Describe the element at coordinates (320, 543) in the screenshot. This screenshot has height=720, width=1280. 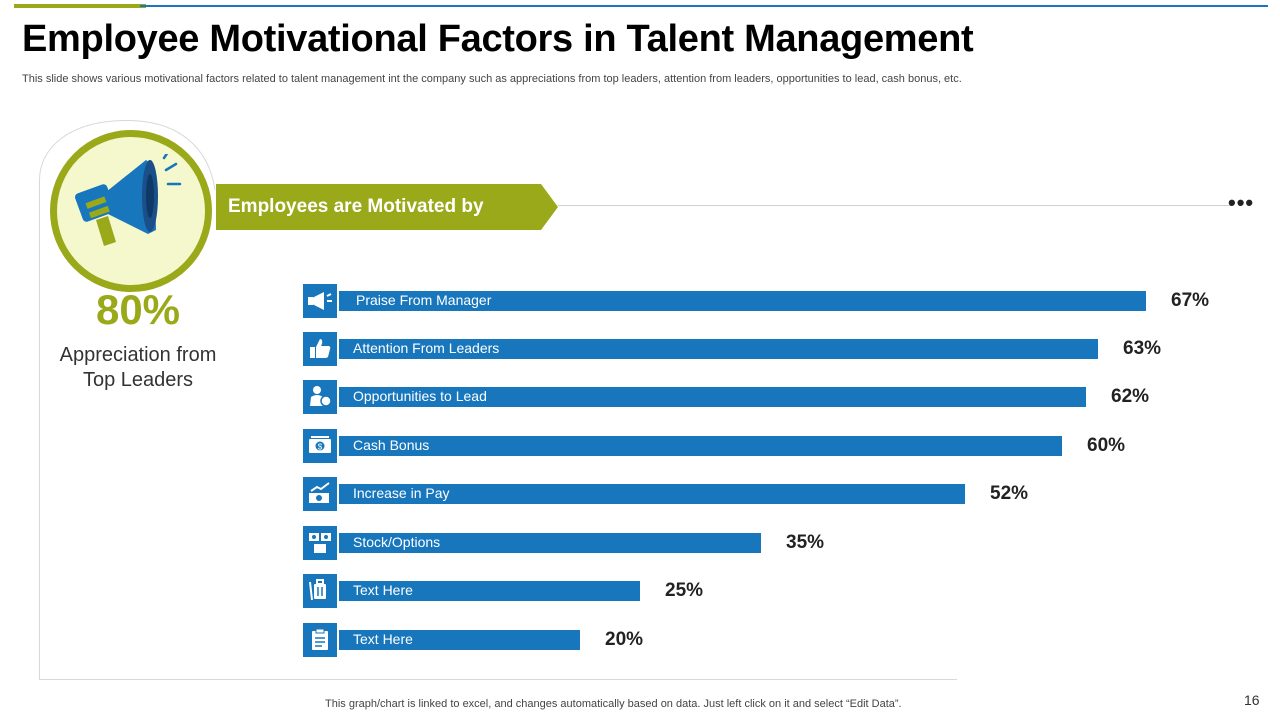
I see `stock-icon` at that location.